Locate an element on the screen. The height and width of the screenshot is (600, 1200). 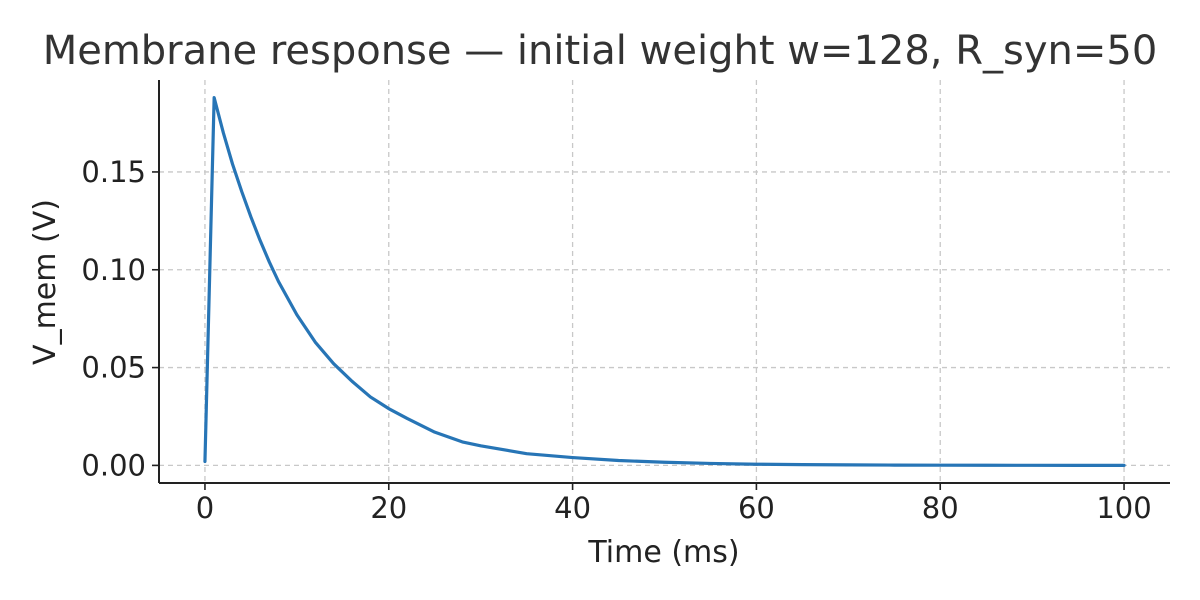
x-tick-label: 60 is located at coordinates (756, 508).